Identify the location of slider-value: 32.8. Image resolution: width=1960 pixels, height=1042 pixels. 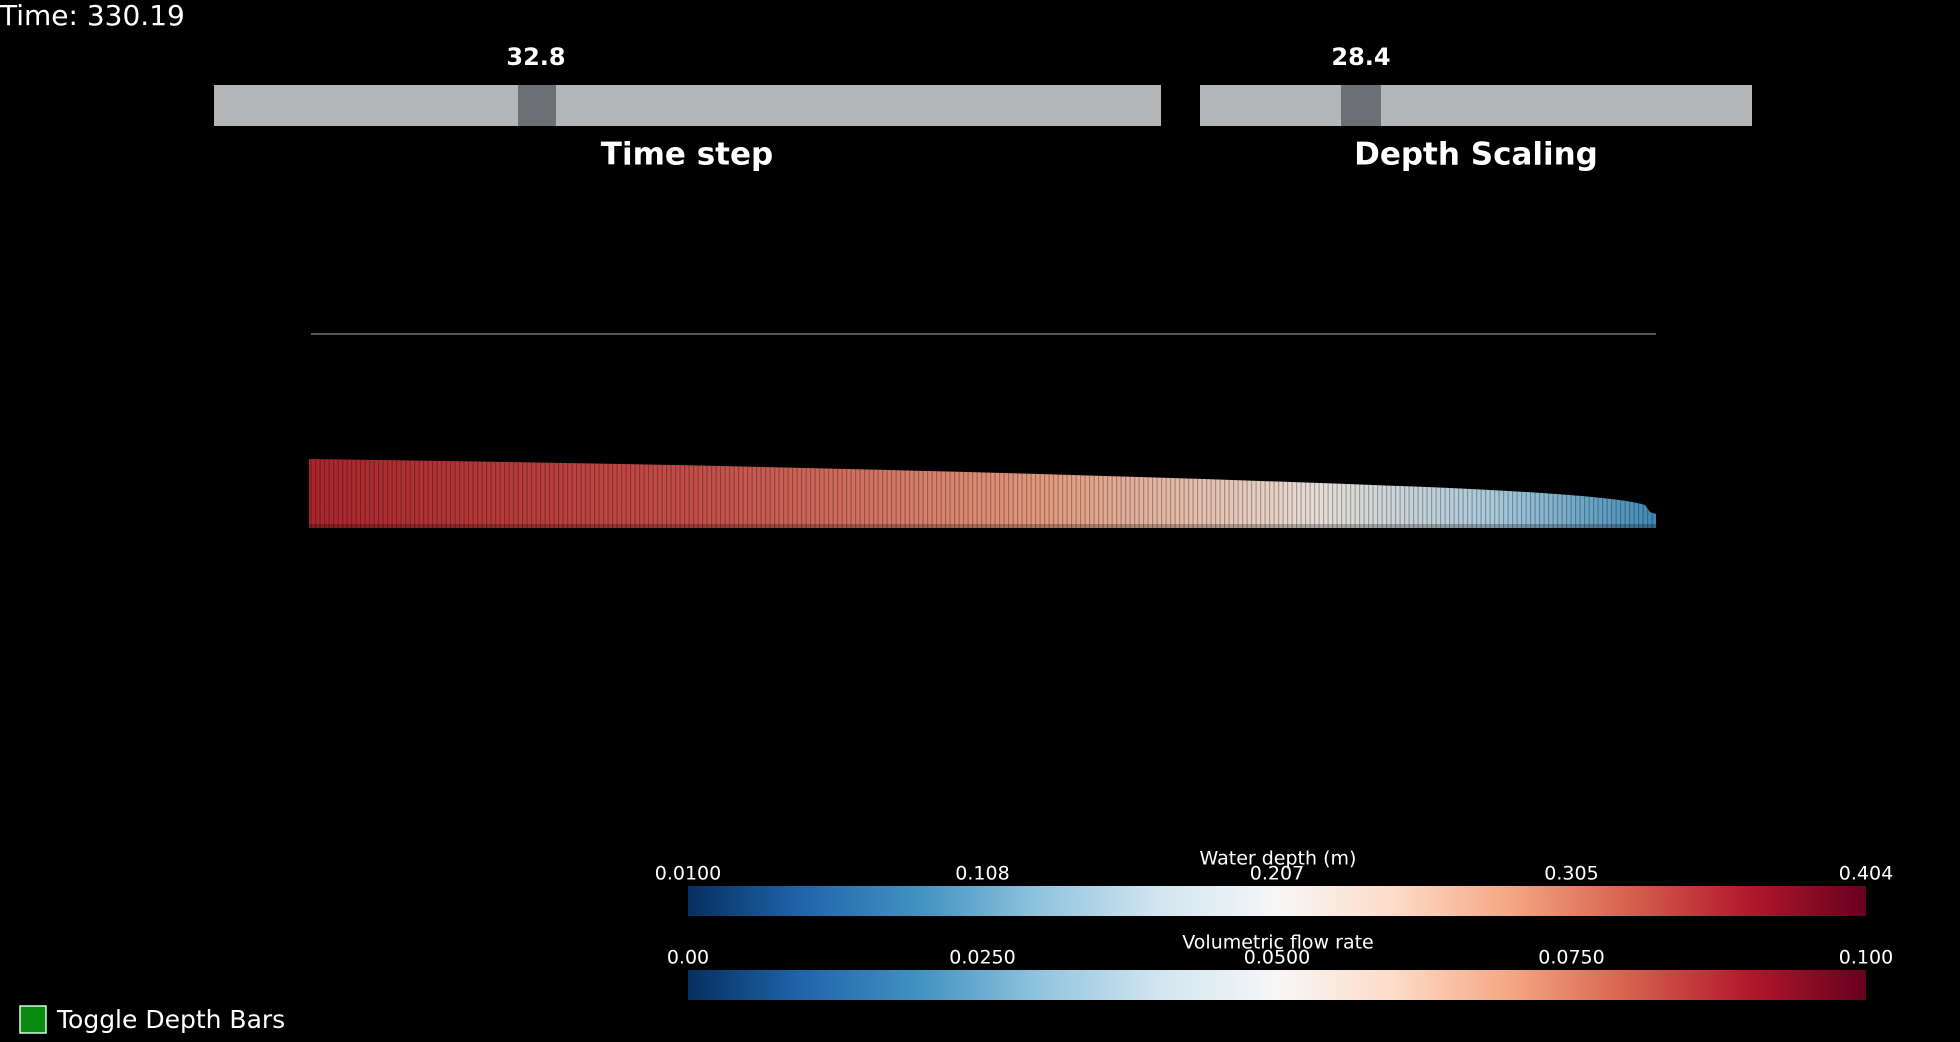
(535, 57).